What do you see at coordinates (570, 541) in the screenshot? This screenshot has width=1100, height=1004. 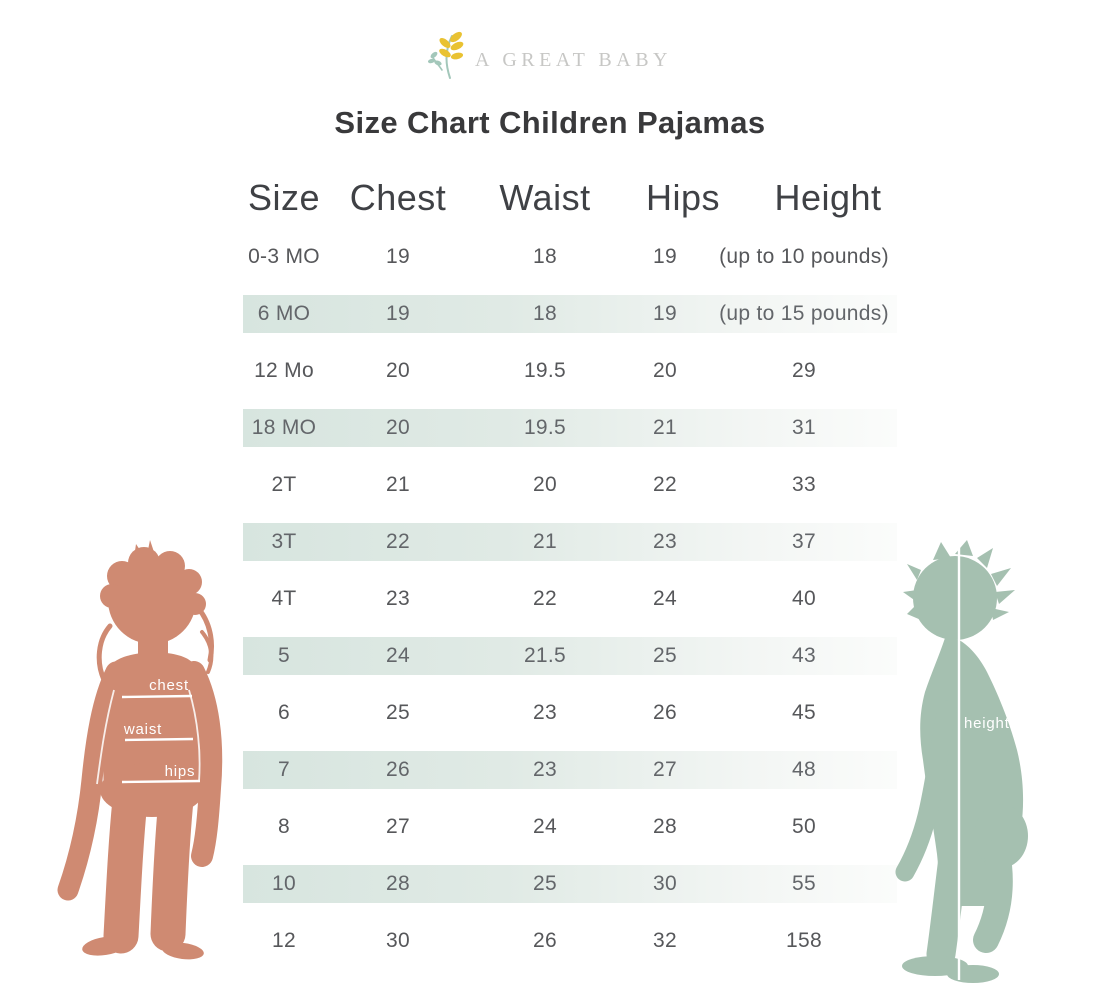 I see `table-row: 3T 22 21 23 37` at bounding box center [570, 541].